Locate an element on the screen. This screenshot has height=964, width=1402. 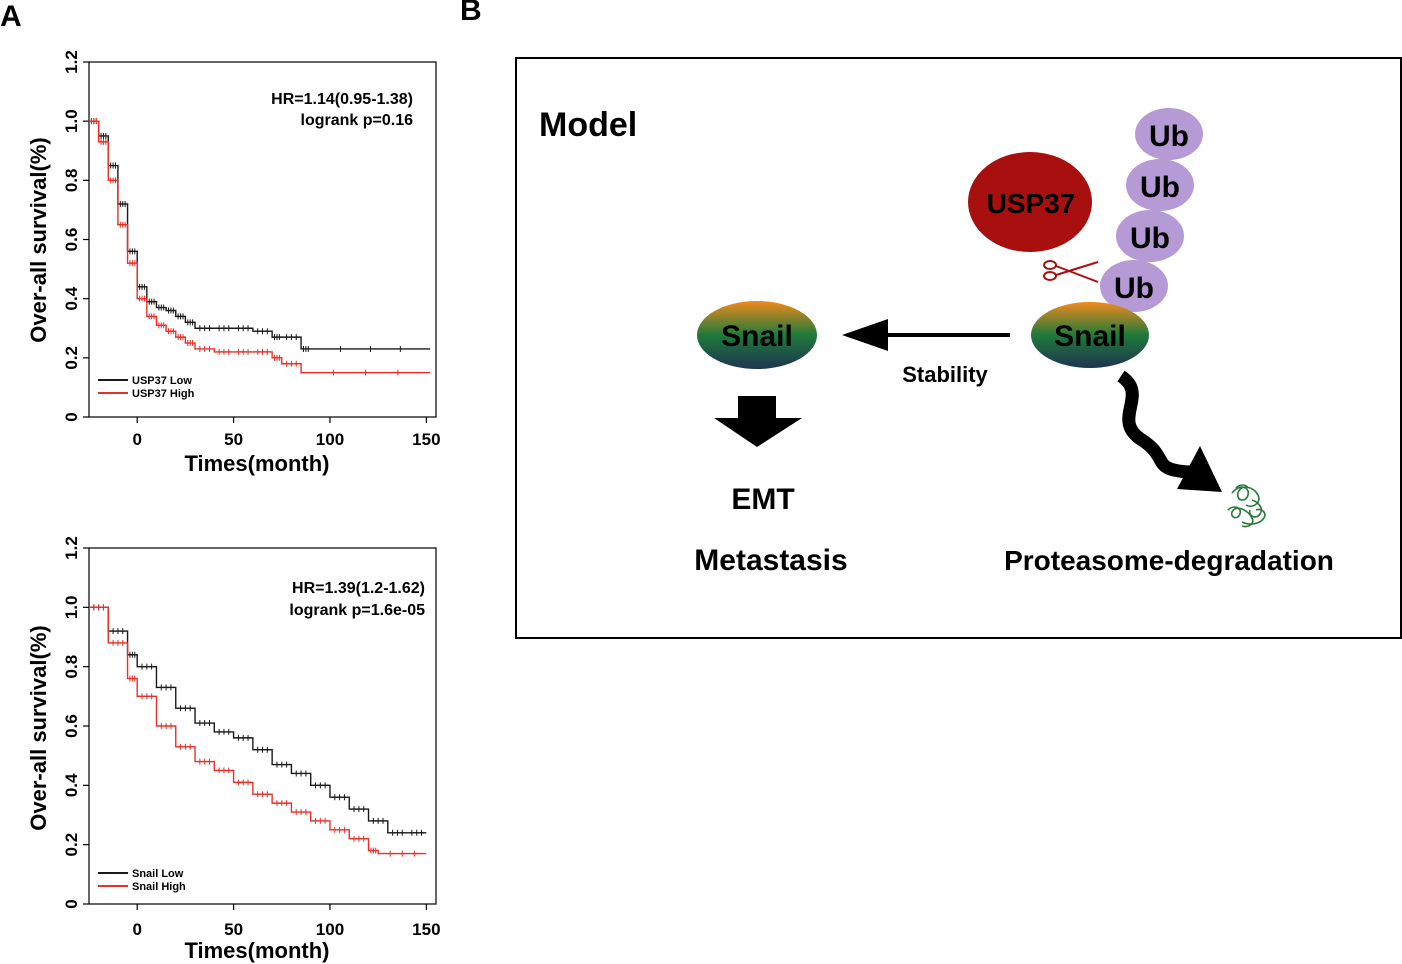
usp37-label: USP37 is located at coordinates (1031, 203).